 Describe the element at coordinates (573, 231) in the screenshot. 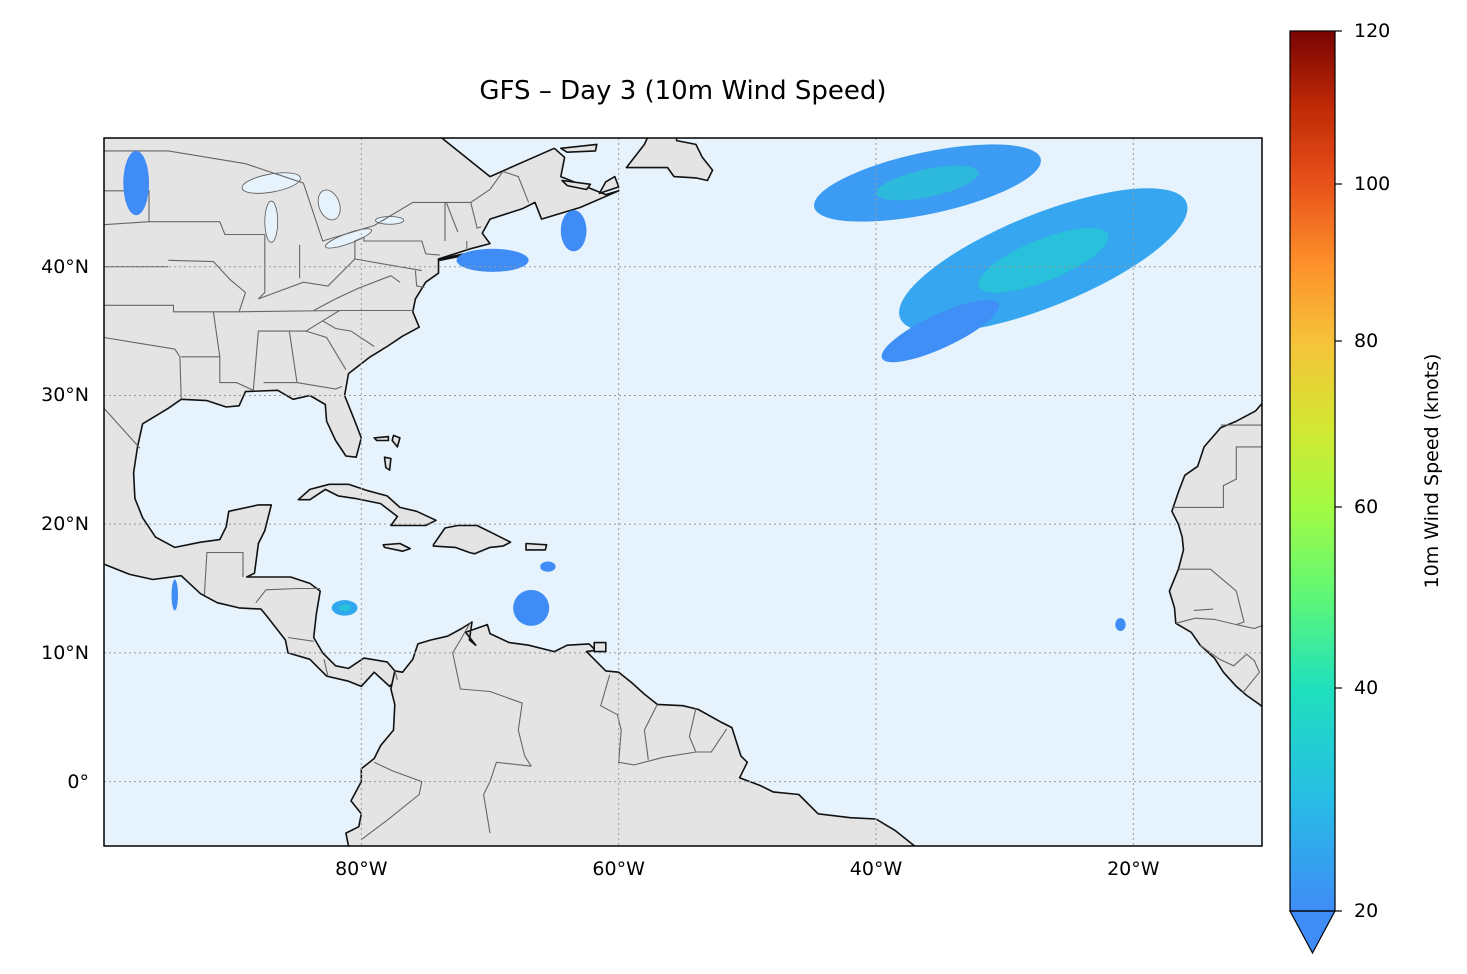

I see `wind-region-nova-scotia-patch` at that location.